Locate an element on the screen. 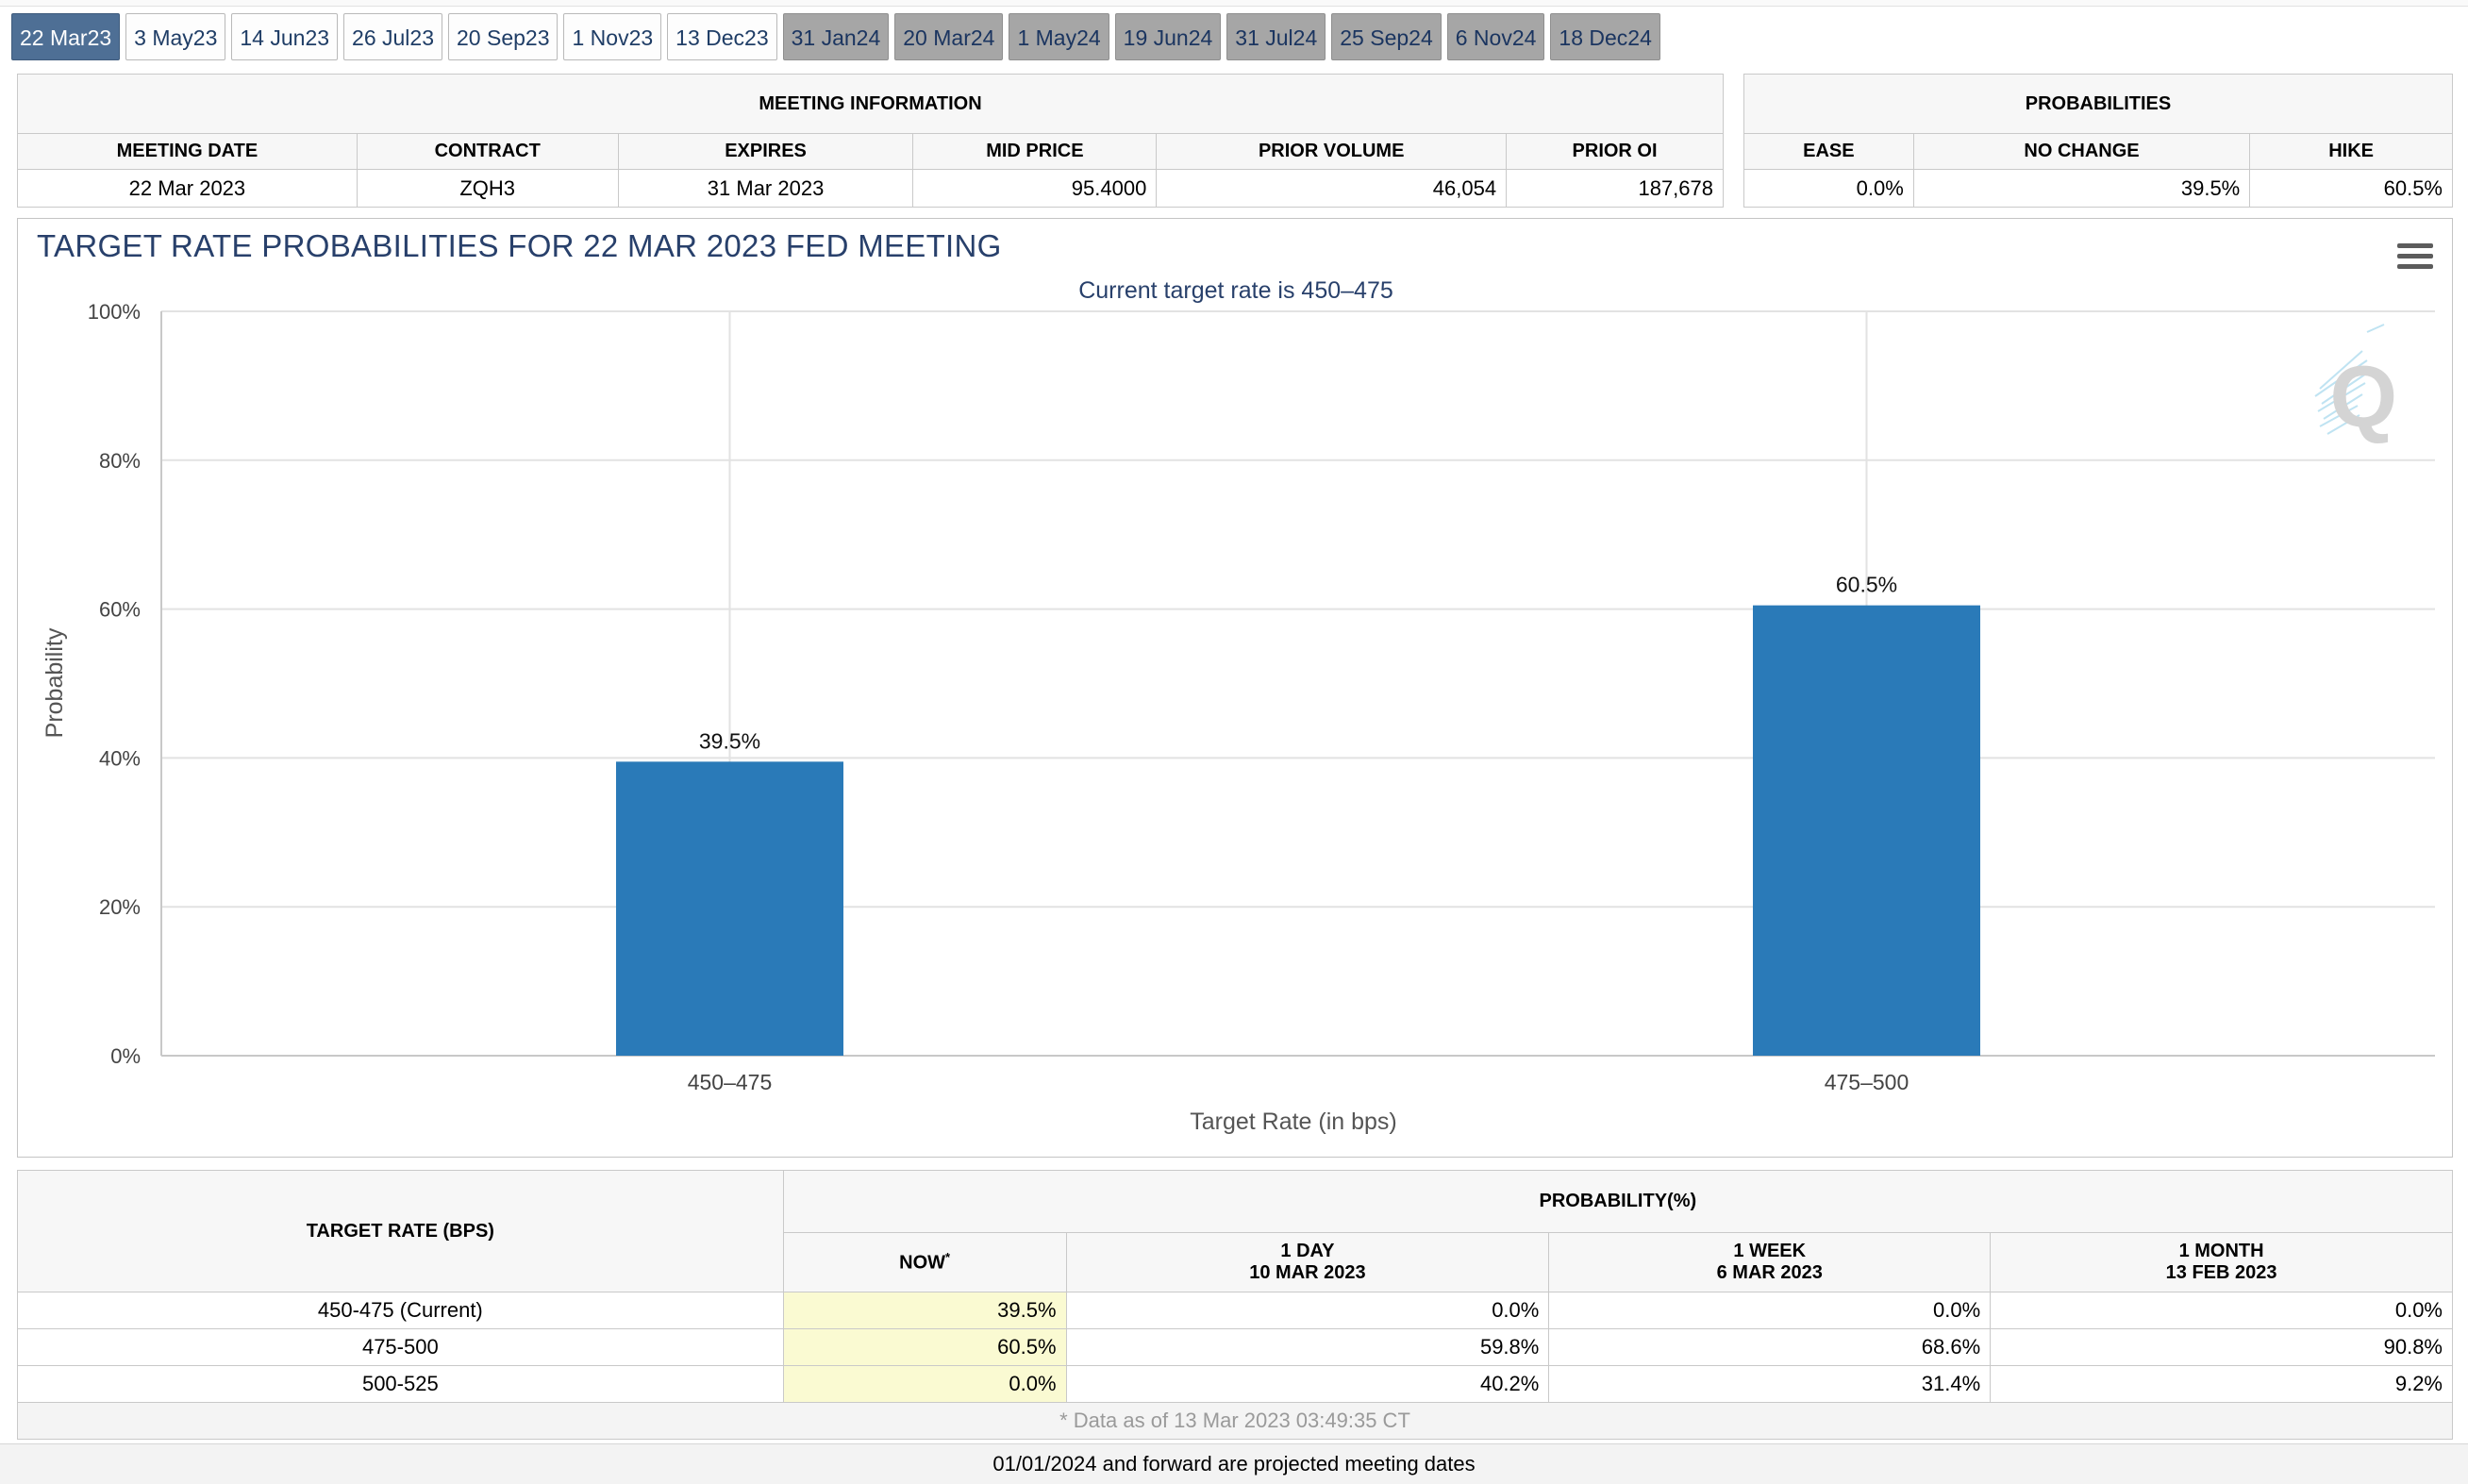  col-expires: EXPIRES is located at coordinates (766, 151).